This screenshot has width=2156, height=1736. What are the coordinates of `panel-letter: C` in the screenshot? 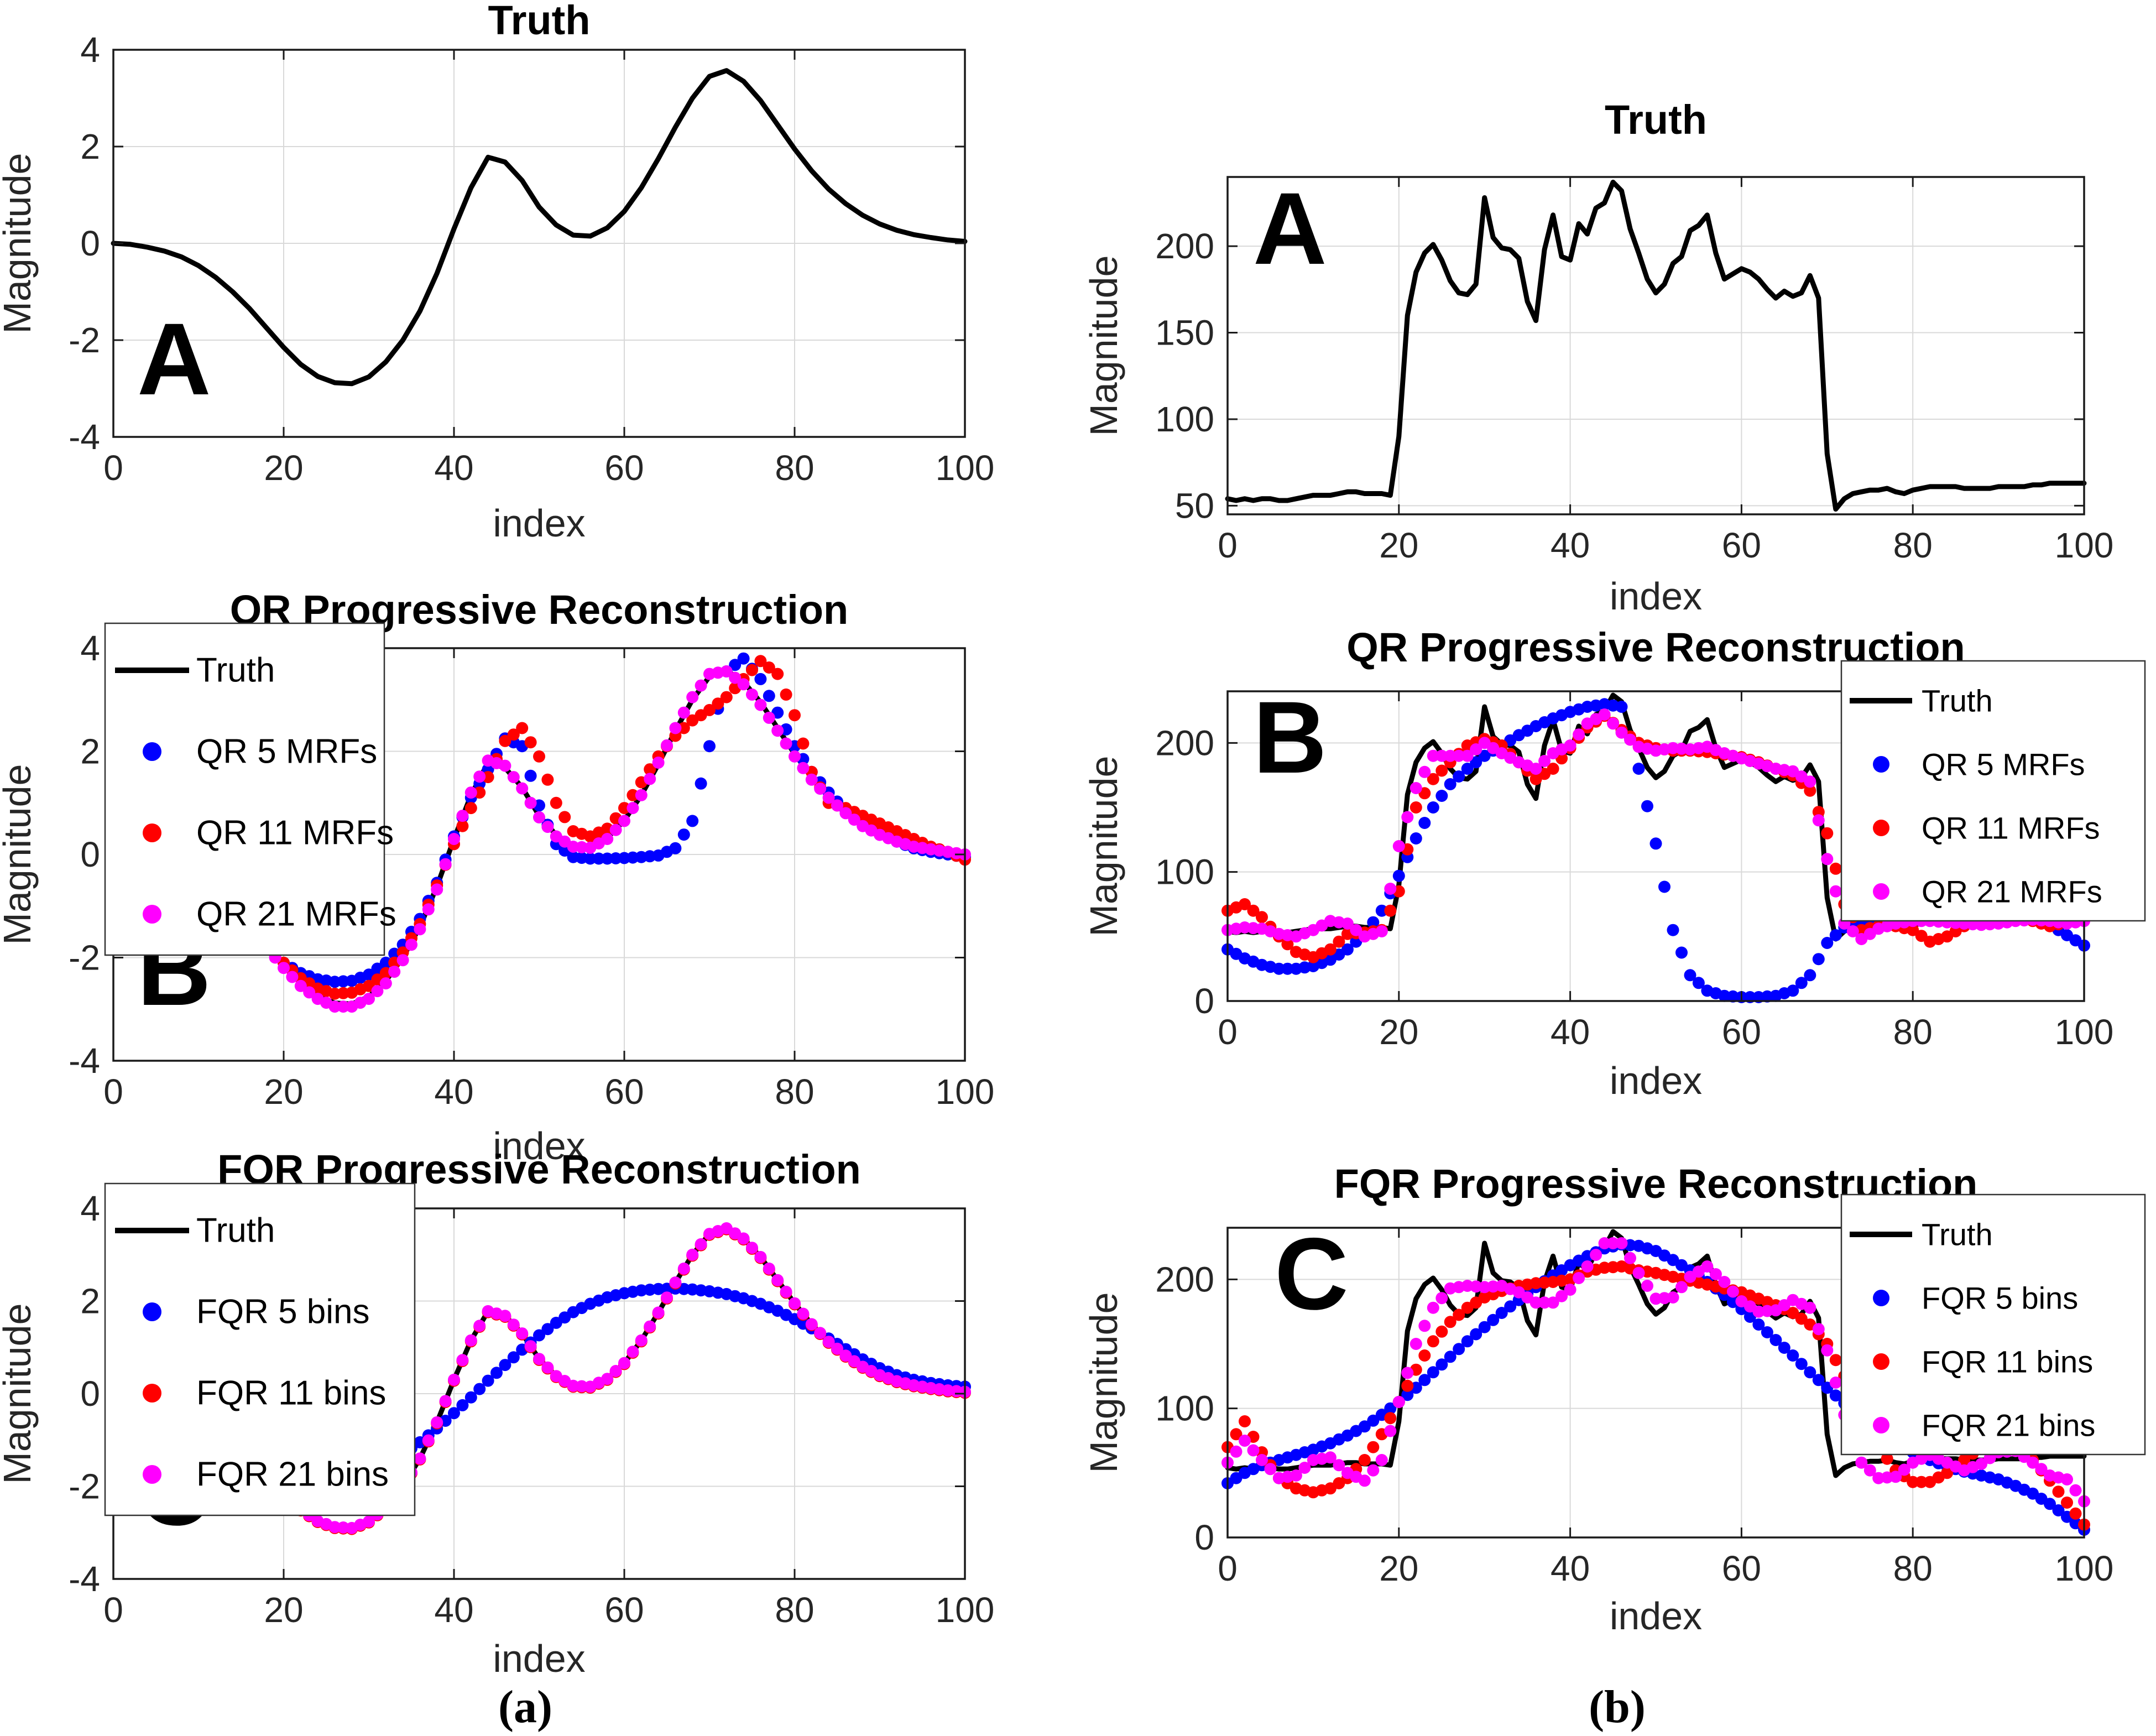 It's located at (1312, 1274).